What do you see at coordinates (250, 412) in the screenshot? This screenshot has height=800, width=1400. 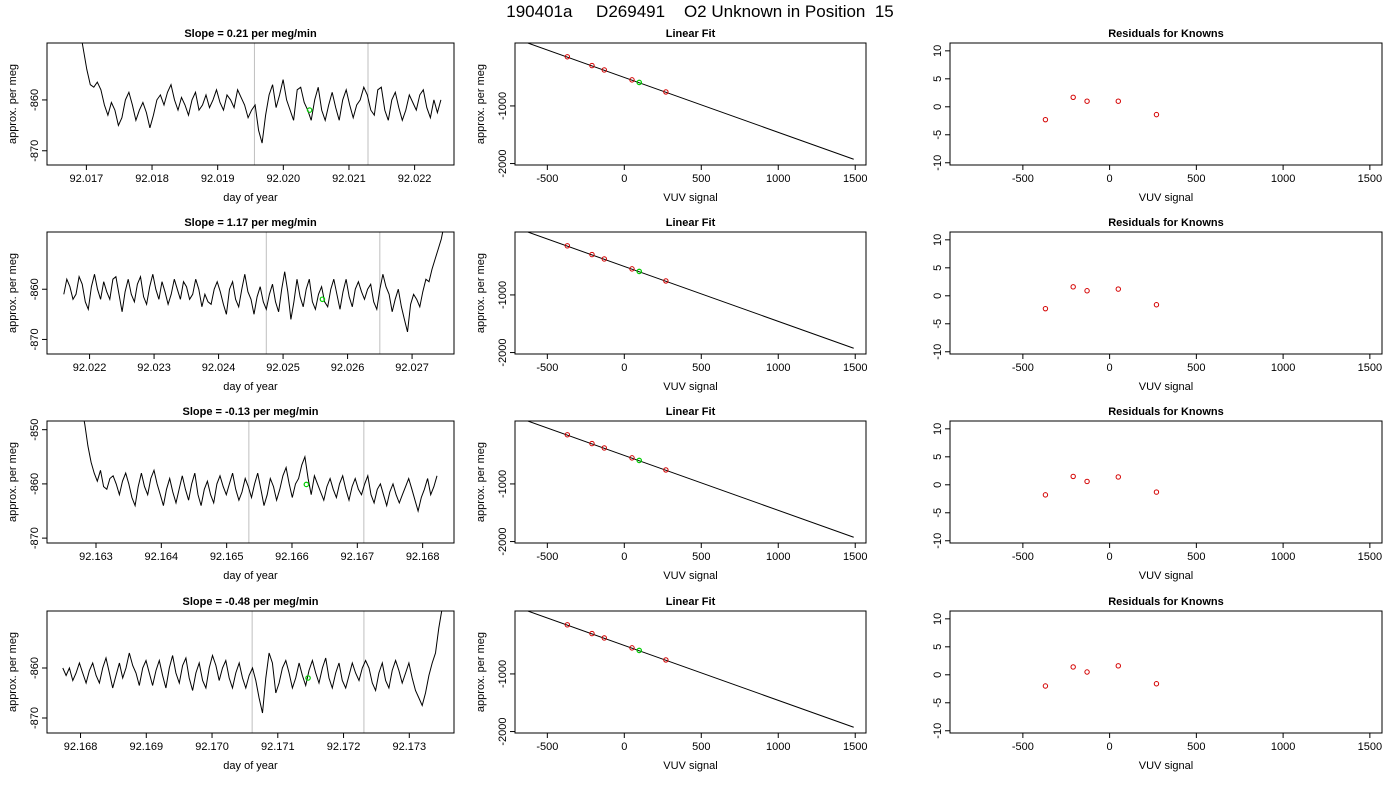 I see `panel-title: Slope = -0.13 per meg/min` at bounding box center [250, 412].